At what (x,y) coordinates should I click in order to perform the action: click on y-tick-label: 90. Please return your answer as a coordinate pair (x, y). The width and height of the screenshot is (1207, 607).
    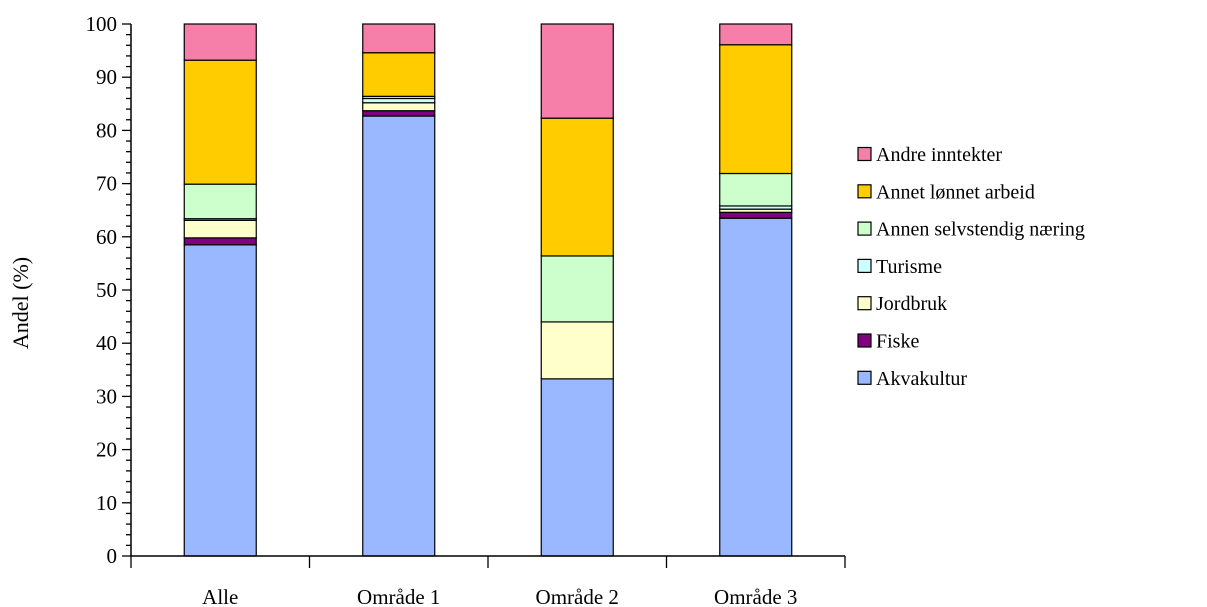
    Looking at the image, I should click on (106, 77).